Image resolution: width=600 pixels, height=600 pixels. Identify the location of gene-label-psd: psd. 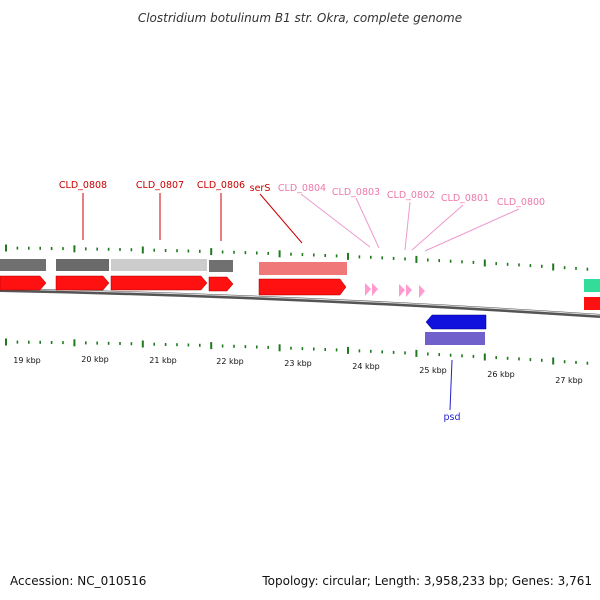
(451, 417).